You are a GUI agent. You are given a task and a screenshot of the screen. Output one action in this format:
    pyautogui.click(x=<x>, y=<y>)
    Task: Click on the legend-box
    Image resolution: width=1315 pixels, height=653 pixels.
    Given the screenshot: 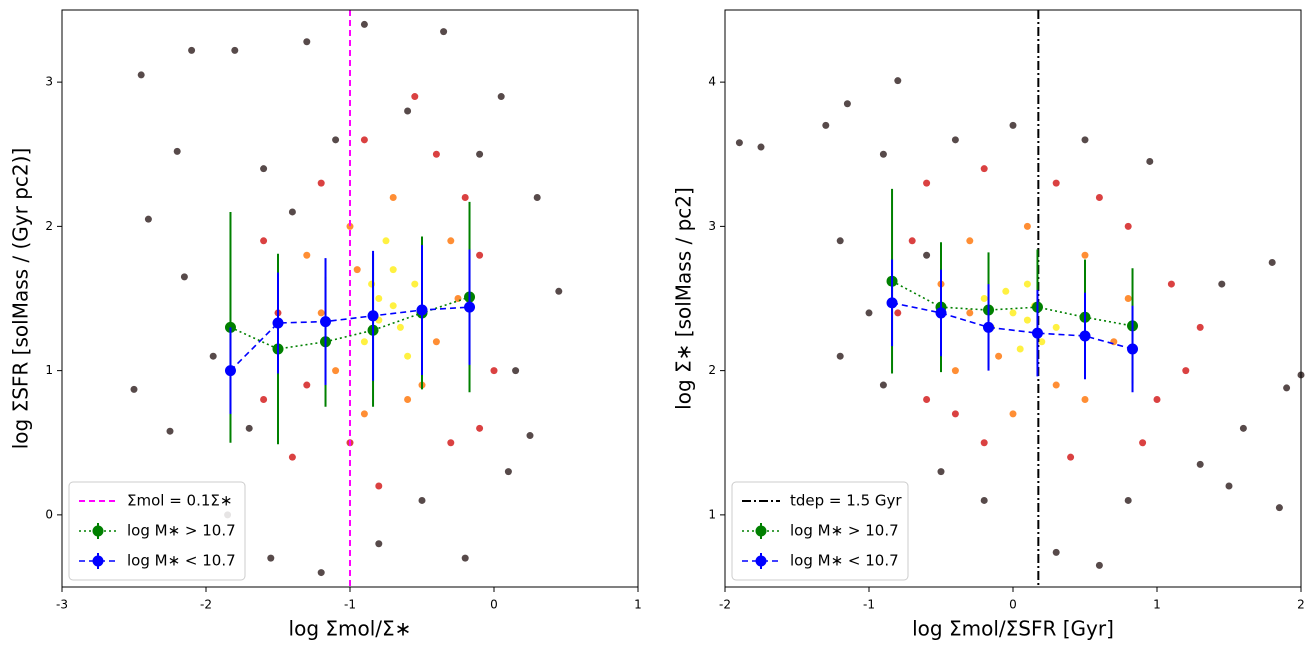 What is the action you would take?
    pyautogui.click(x=157, y=531)
    